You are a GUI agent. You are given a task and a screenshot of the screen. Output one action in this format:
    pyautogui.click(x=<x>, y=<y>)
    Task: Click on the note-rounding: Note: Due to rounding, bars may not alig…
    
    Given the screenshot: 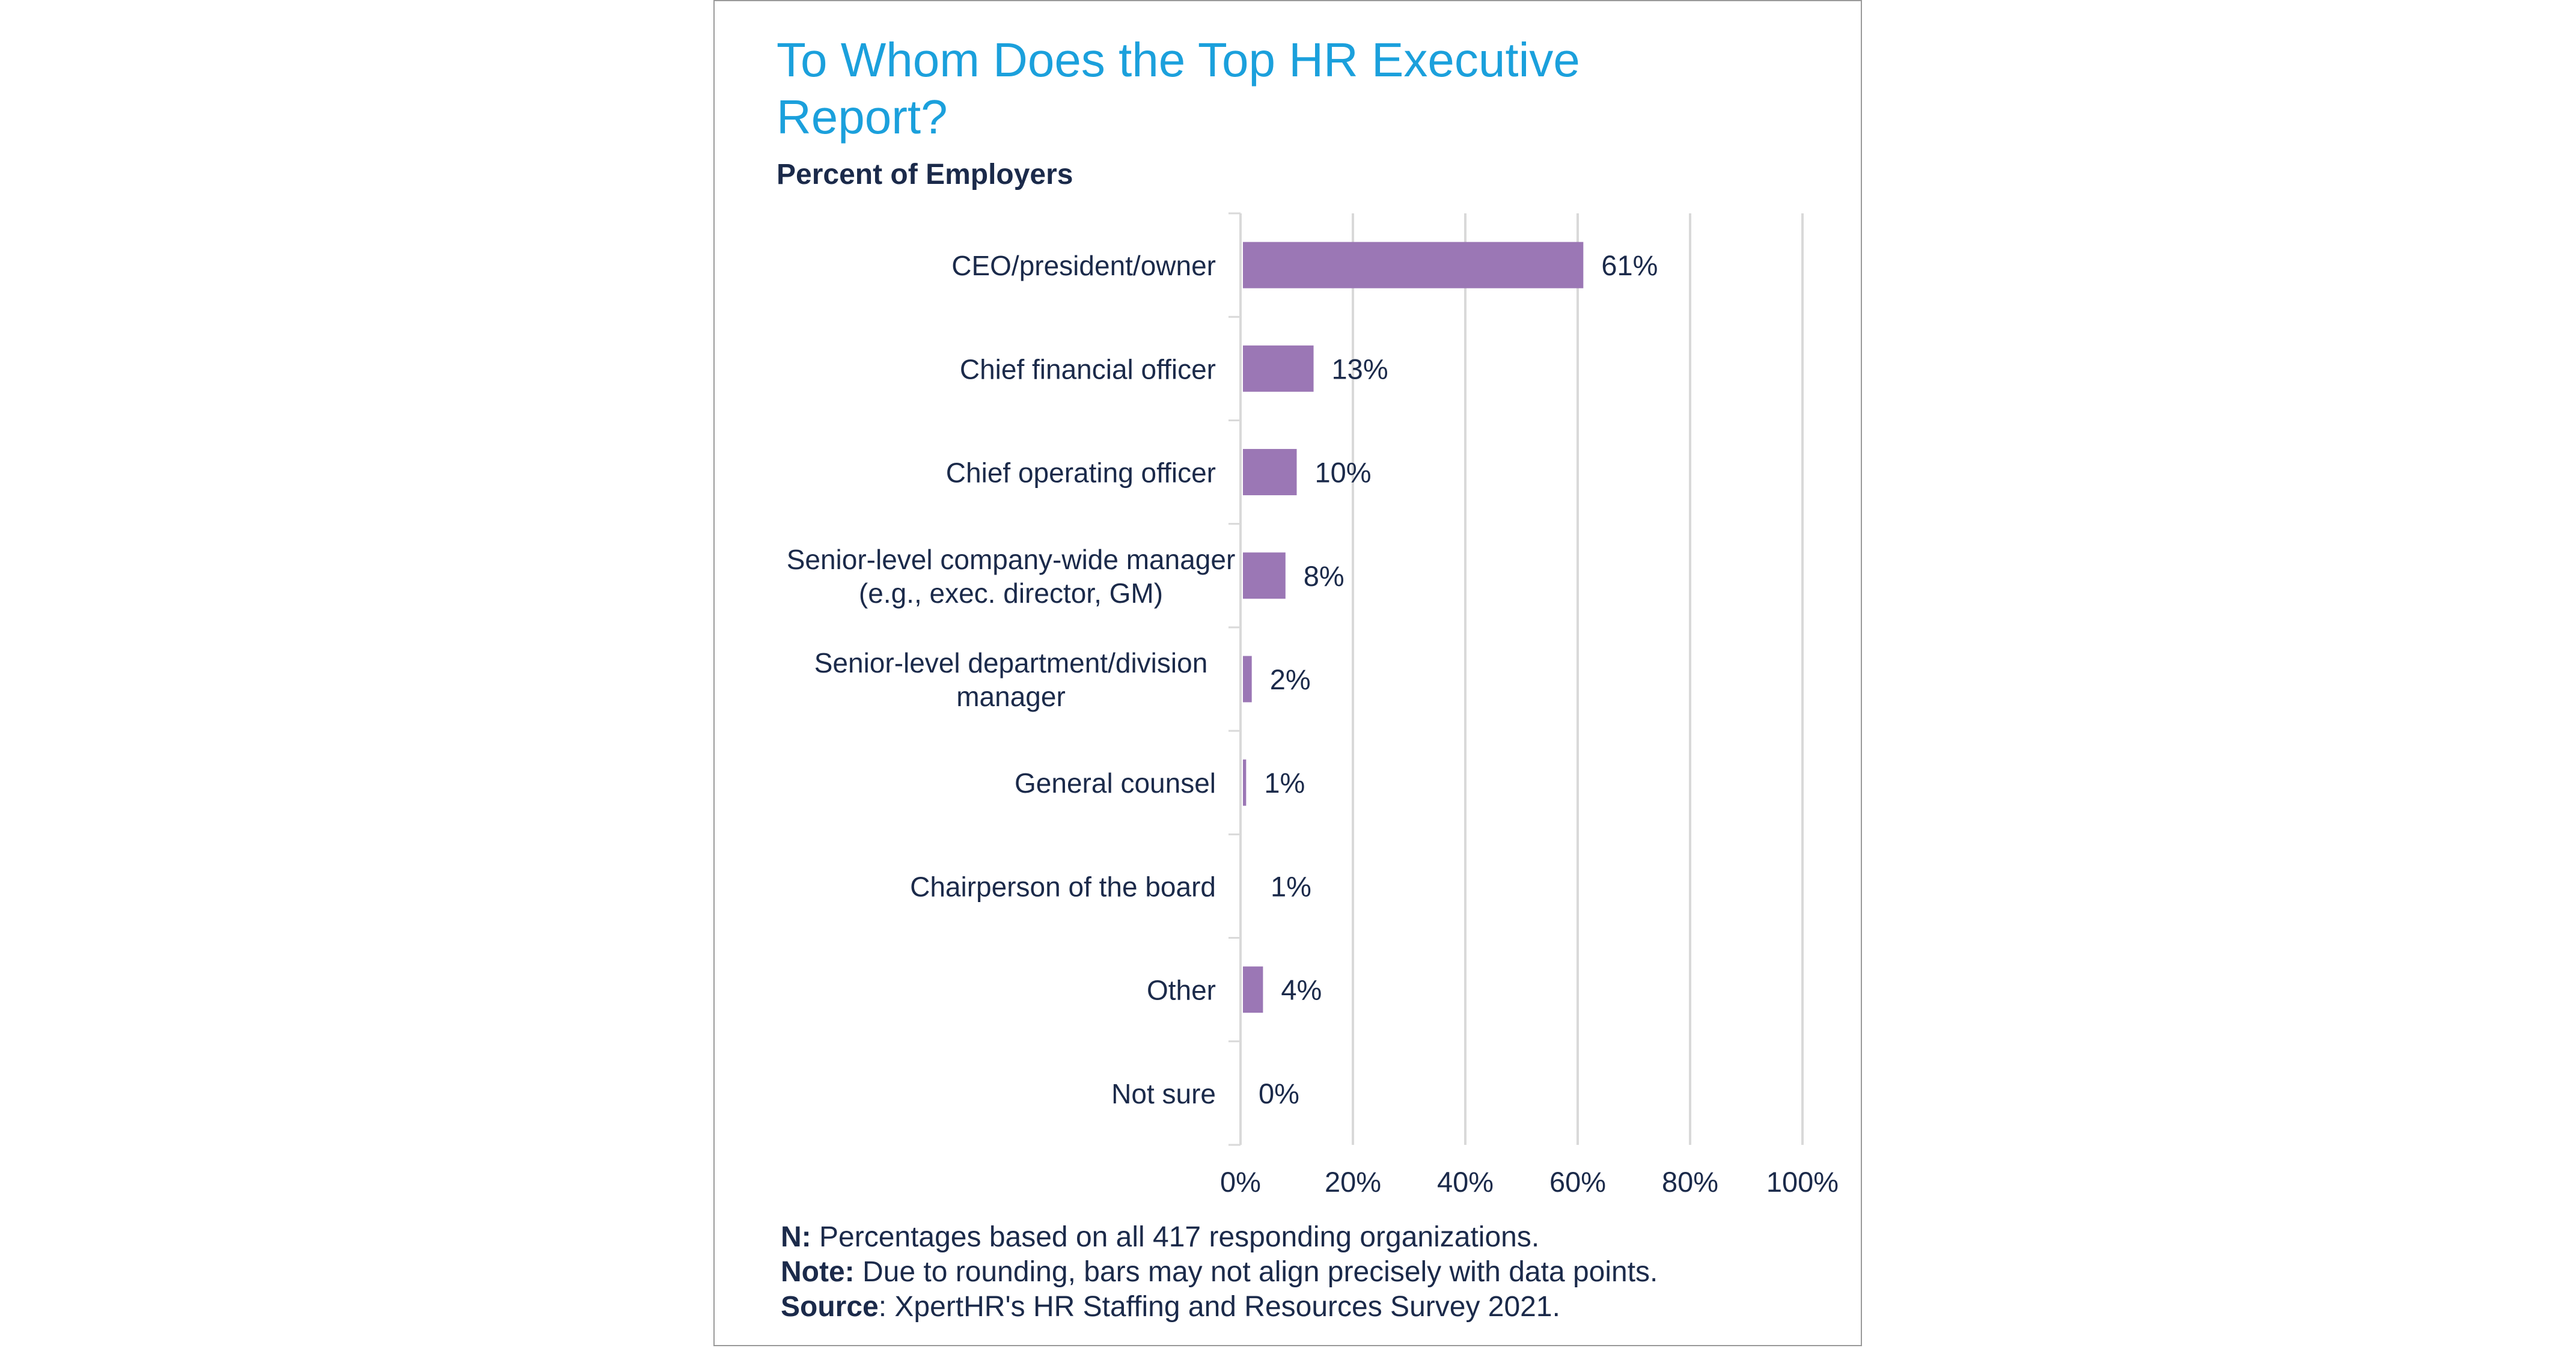 What is the action you would take?
    pyautogui.click(x=1219, y=1272)
    